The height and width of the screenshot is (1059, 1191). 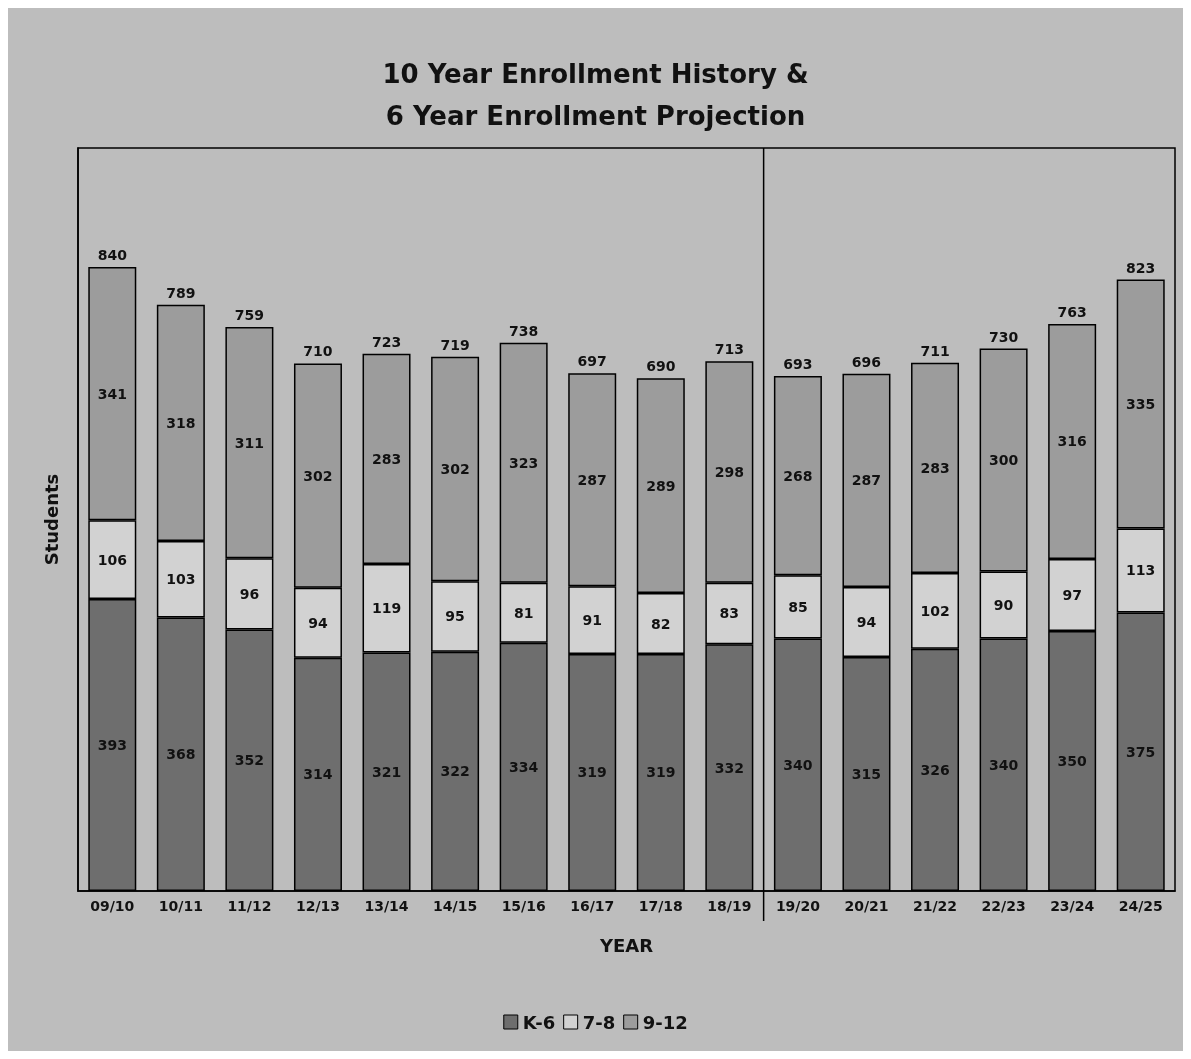 What do you see at coordinates (318, 906) in the screenshot?
I see `x-tick-label: 12/13` at bounding box center [318, 906].